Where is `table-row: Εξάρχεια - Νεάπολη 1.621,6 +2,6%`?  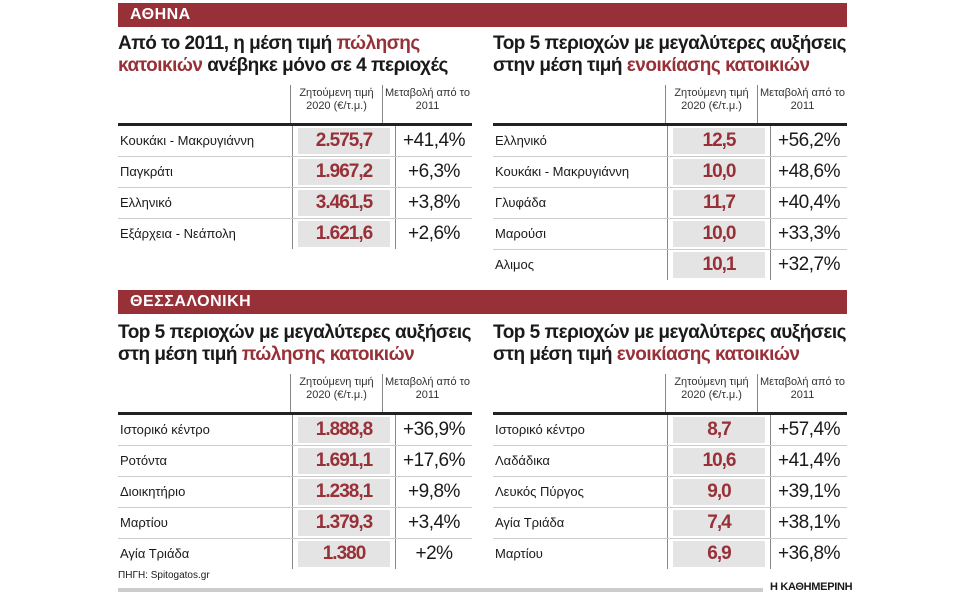 table-row: Εξάρχεια - Νεάπολη 1.621,6 +2,6% is located at coordinates (295, 234).